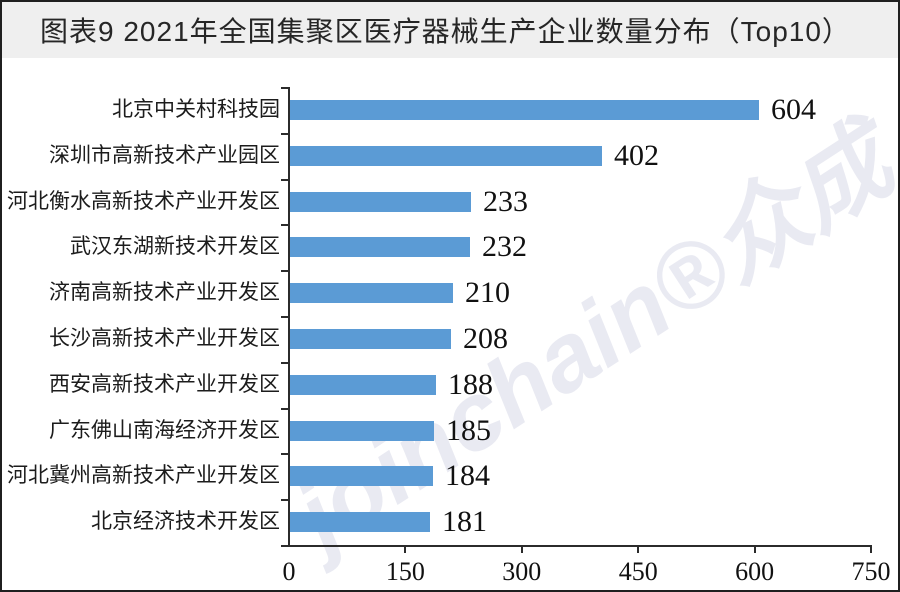 The height and width of the screenshot is (592, 900). What do you see at coordinates (445, 31) in the screenshot?
I see `figure-title: 图表9 2021年全国集聚区医疗器械生产企业数量分布（Top10）` at bounding box center [445, 31].